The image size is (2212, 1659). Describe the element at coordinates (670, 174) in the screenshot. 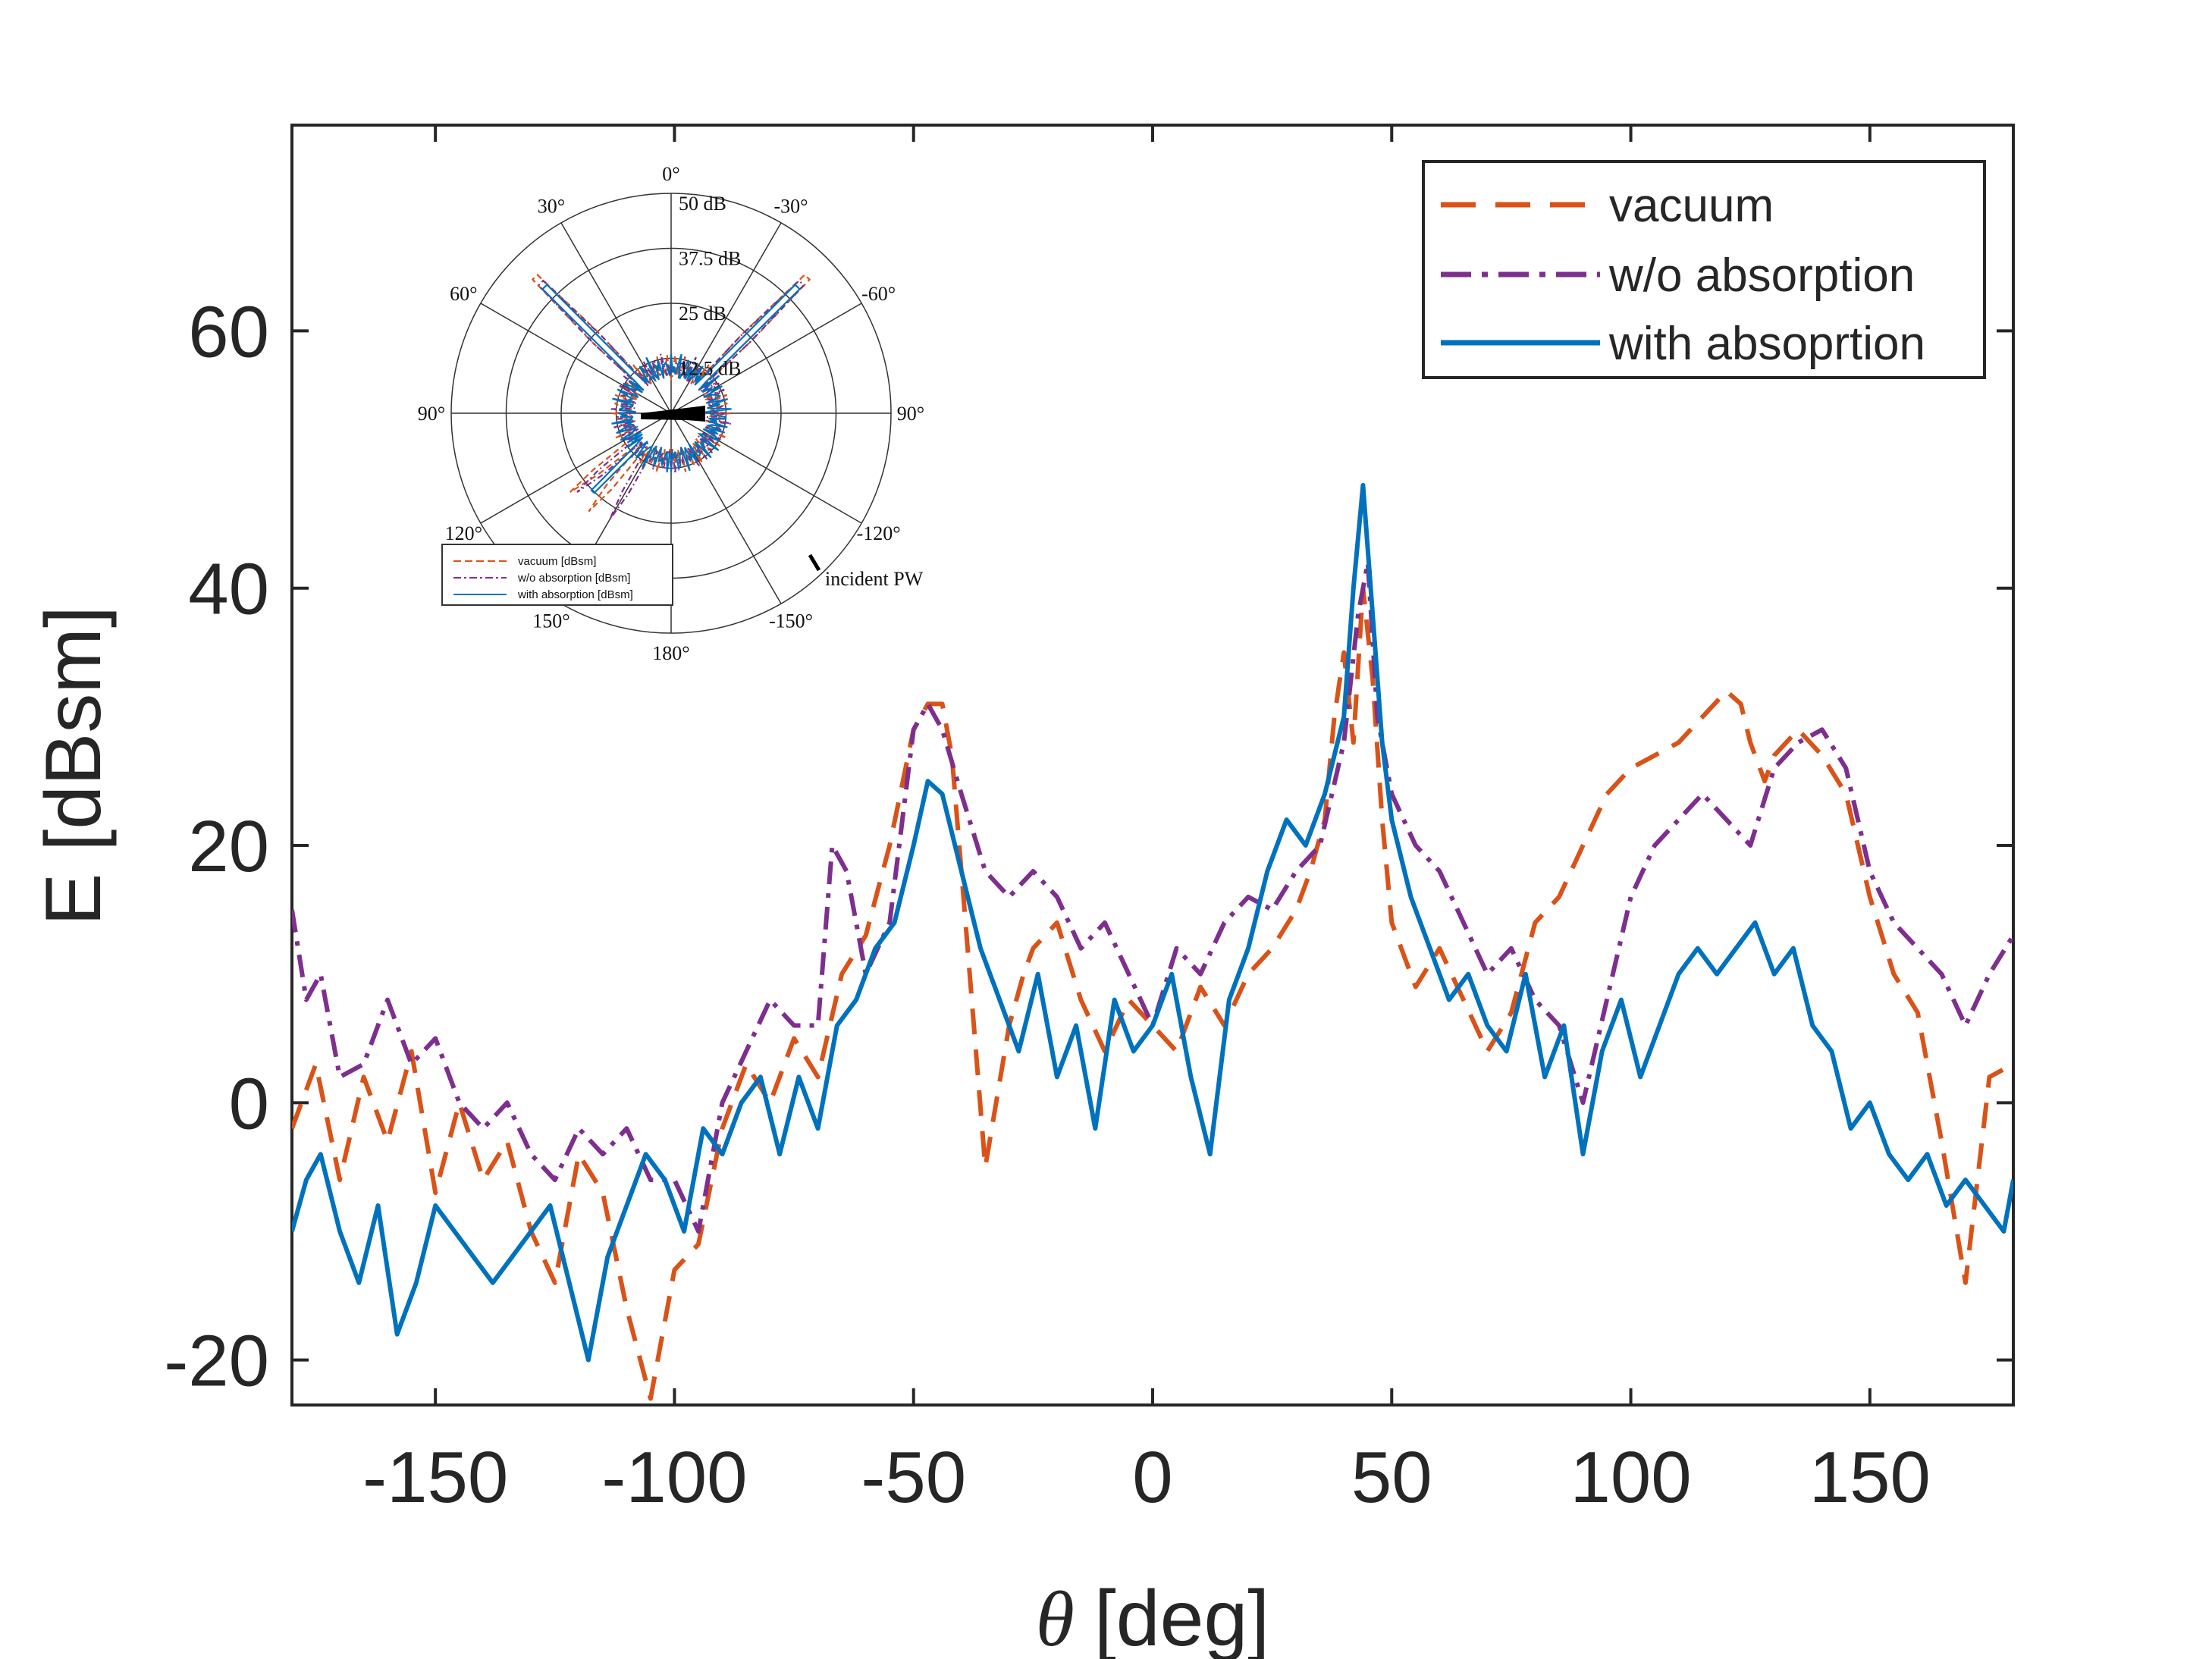

I see `polar-angle-label: 0°` at that location.